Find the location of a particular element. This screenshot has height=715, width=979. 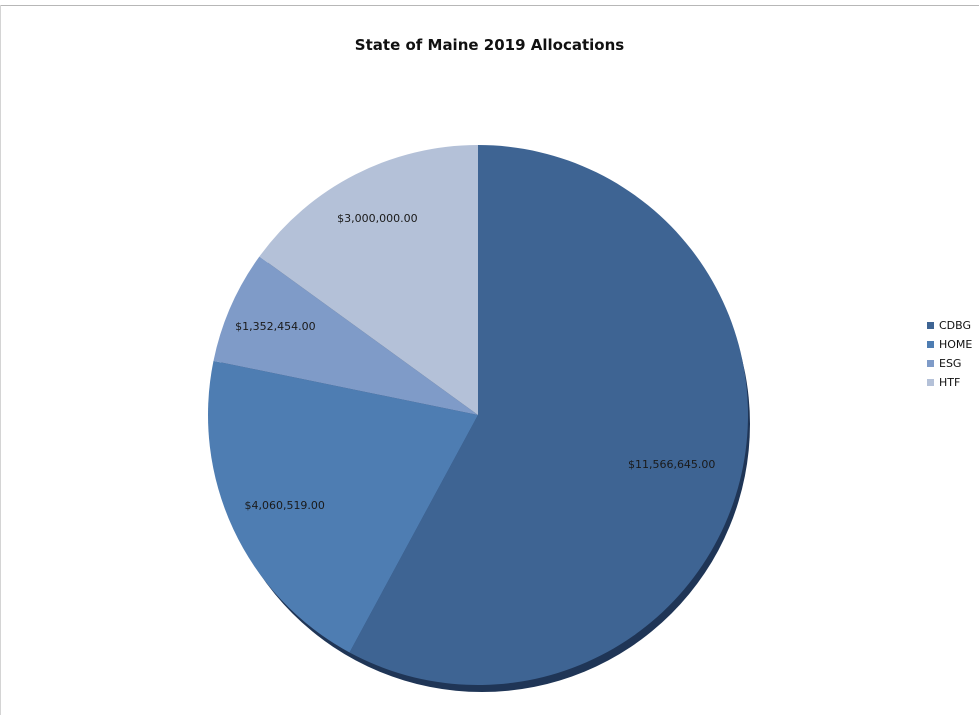

data-label-home: $4,060,519.00 is located at coordinates (284, 505).